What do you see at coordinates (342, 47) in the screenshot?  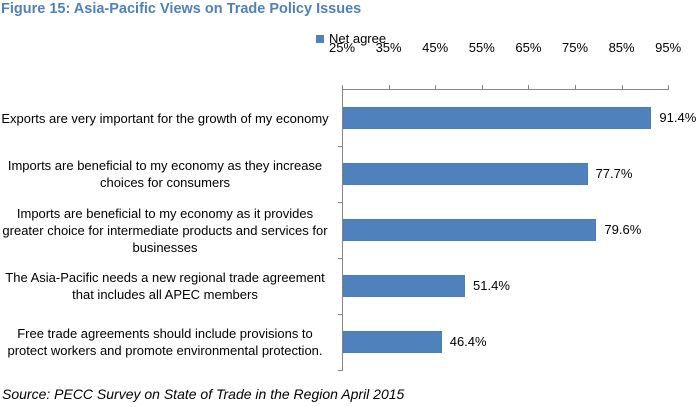 I see `x-tick-label: 25%` at bounding box center [342, 47].